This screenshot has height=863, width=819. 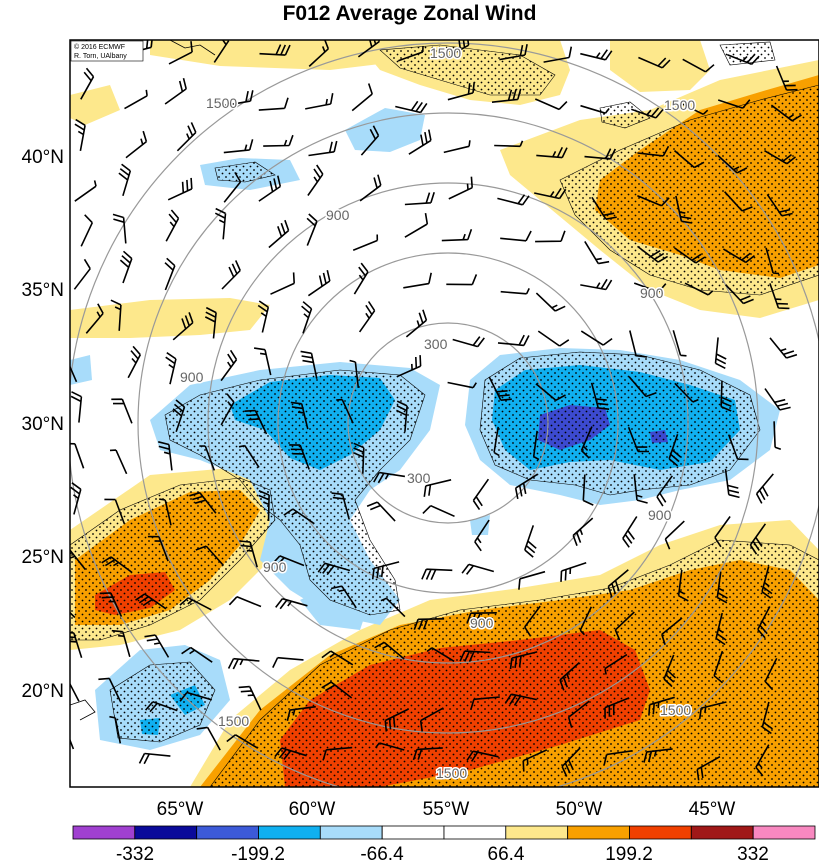 I want to click on lon-label: 65°W, so click(x=180, y=809).